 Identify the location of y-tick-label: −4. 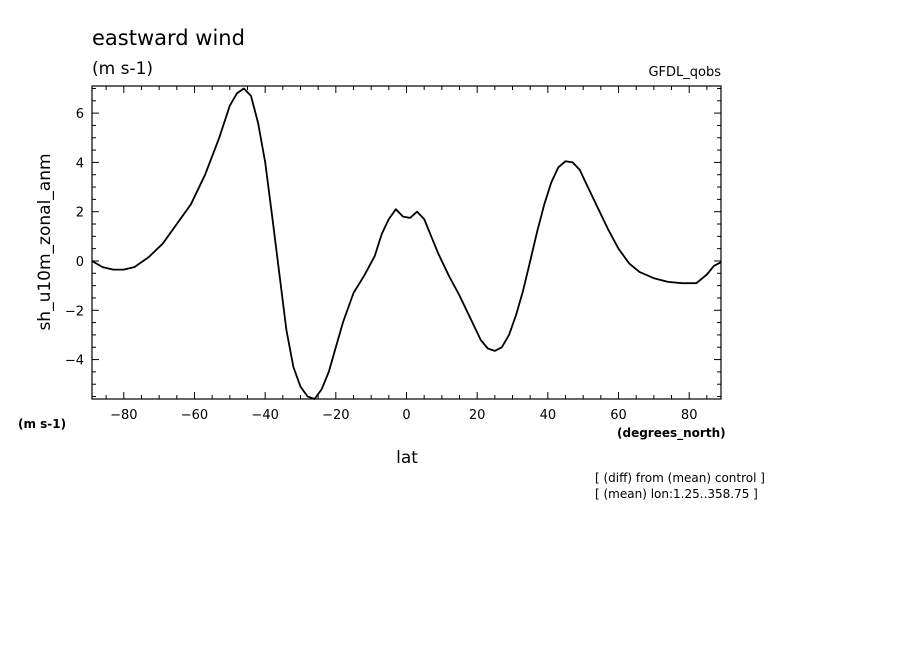
(74, 361).